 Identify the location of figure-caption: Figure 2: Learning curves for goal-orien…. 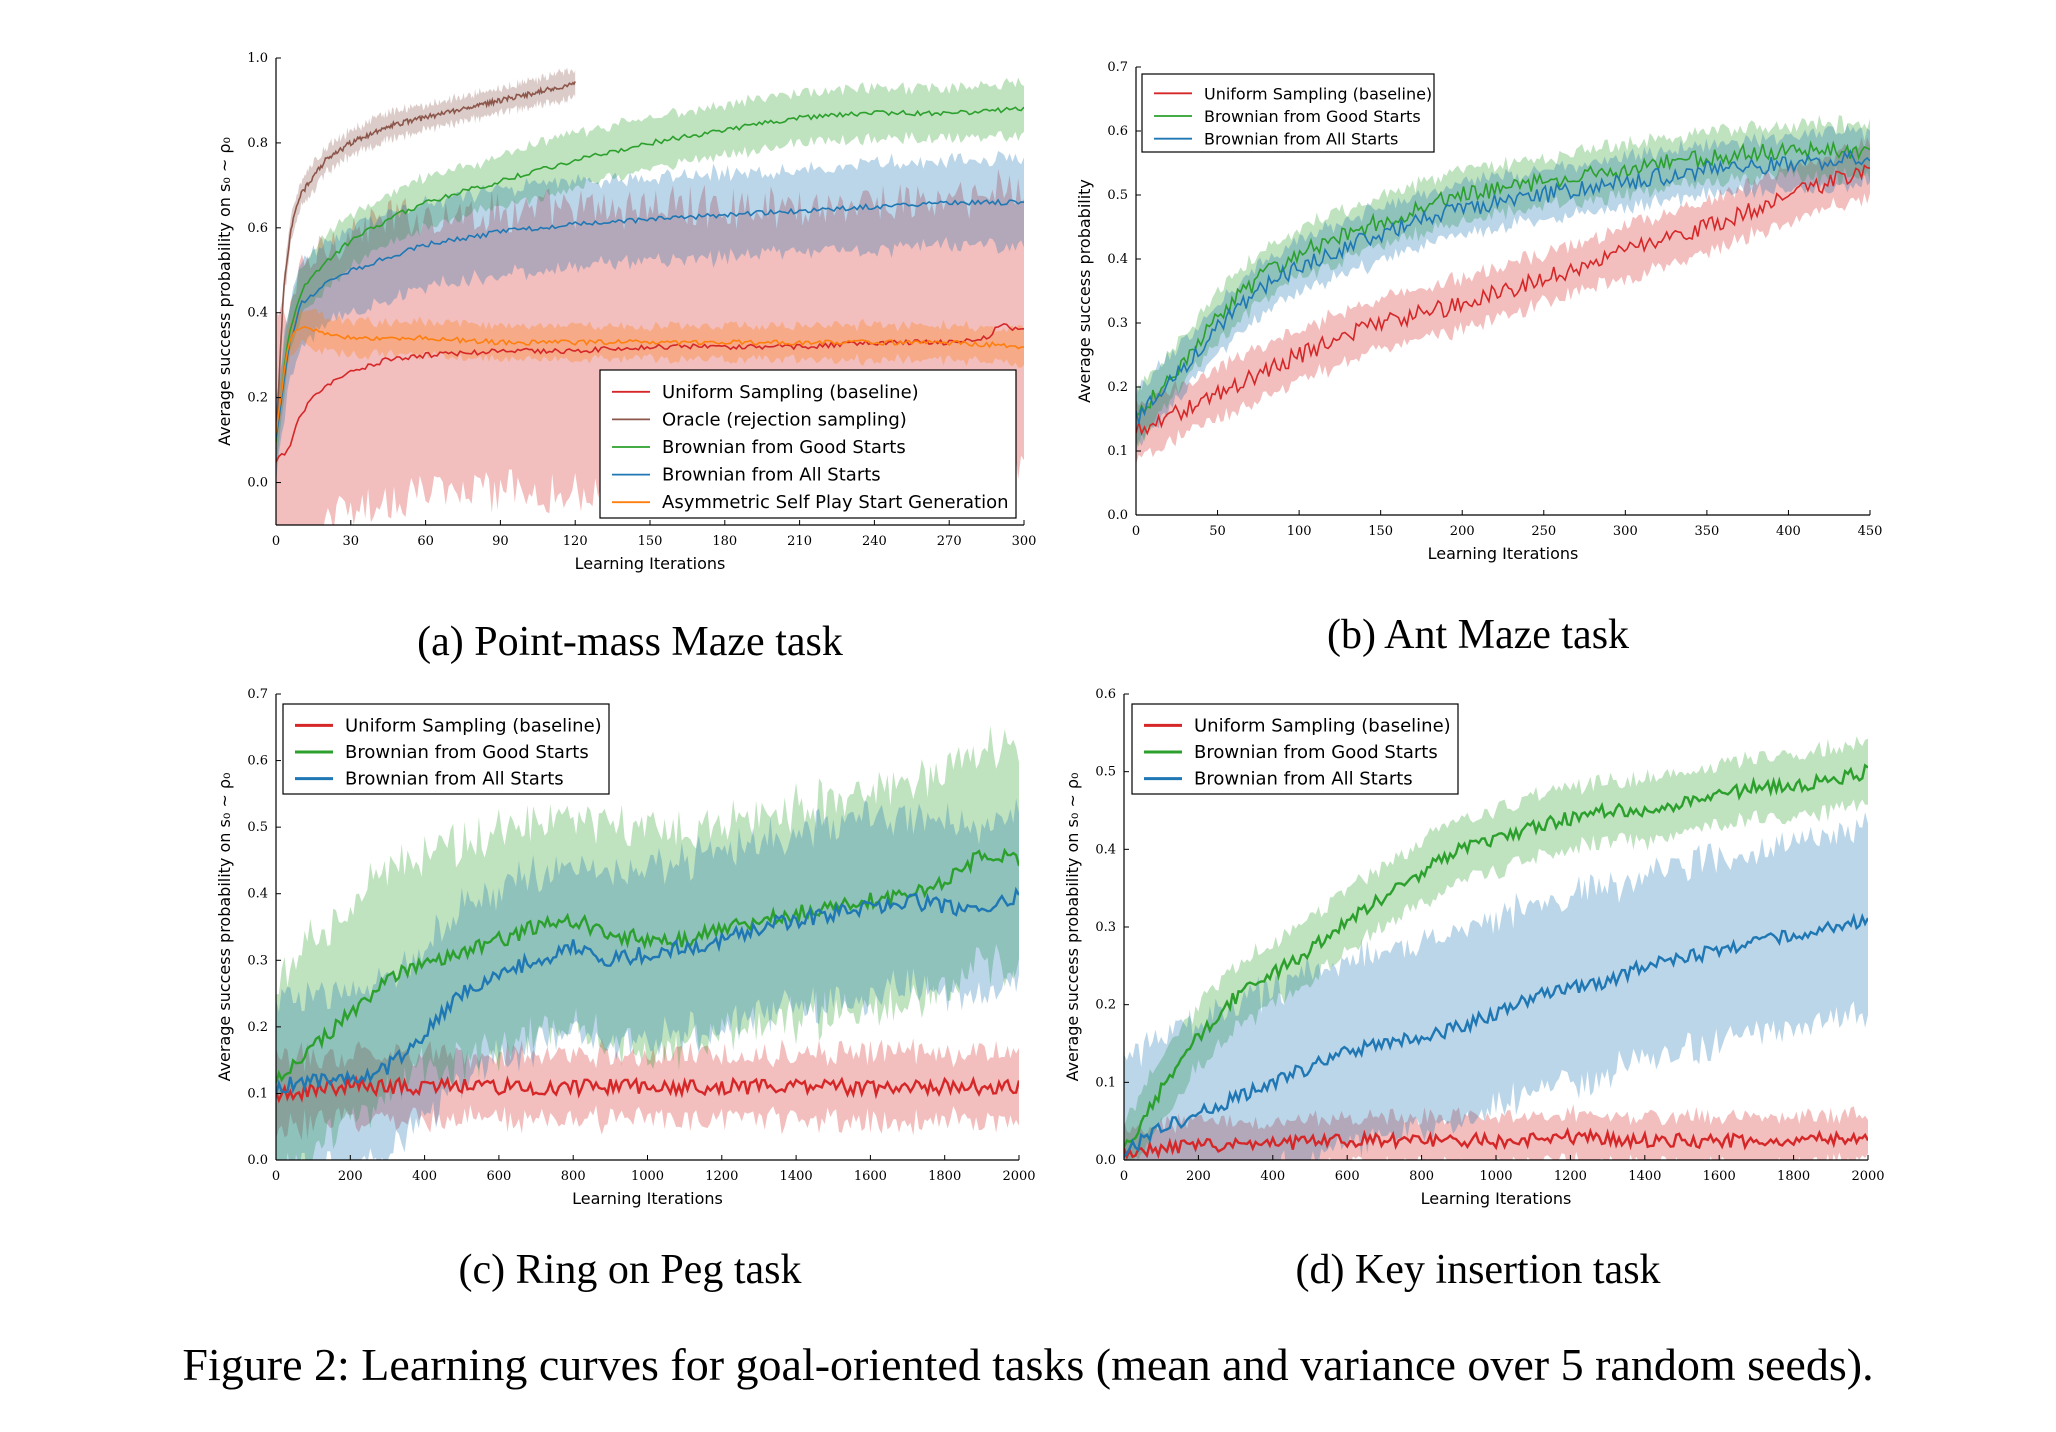
(1027, 1364).